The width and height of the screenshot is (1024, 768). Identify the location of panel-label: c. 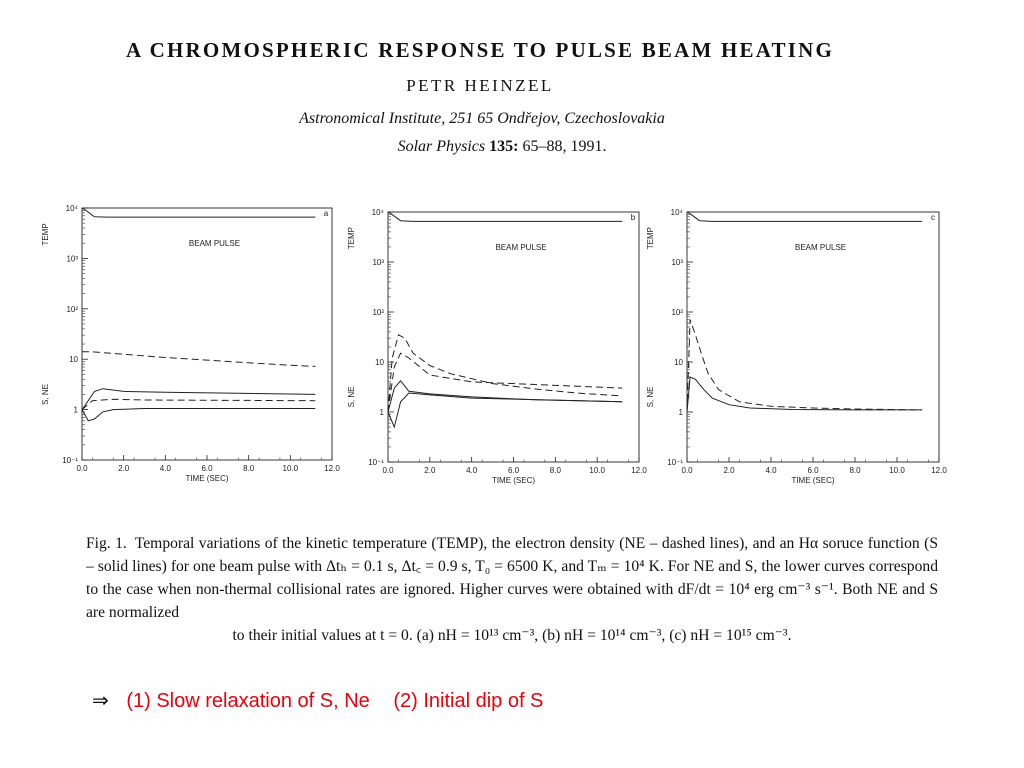
(933, 217).